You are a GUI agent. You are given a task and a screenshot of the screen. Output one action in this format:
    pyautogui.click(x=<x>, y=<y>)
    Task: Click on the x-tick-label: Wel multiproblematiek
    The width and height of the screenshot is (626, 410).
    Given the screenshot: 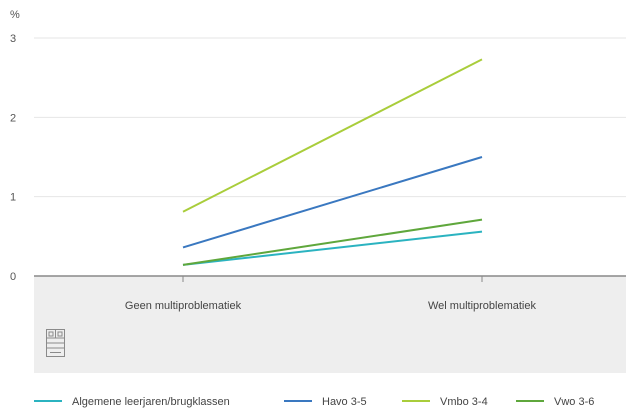 What is the action you would take?
    pyautogui.click(x=482, y=306)
    